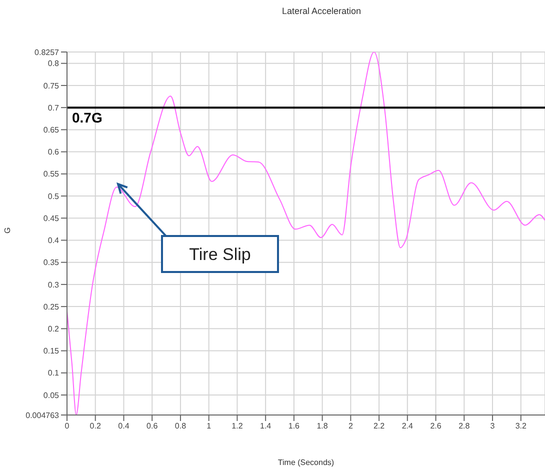  What do you see at coordinates (220, 254) in the screenshot?
I see `annotation: Tire Slip` at bounding box center [220, 254].